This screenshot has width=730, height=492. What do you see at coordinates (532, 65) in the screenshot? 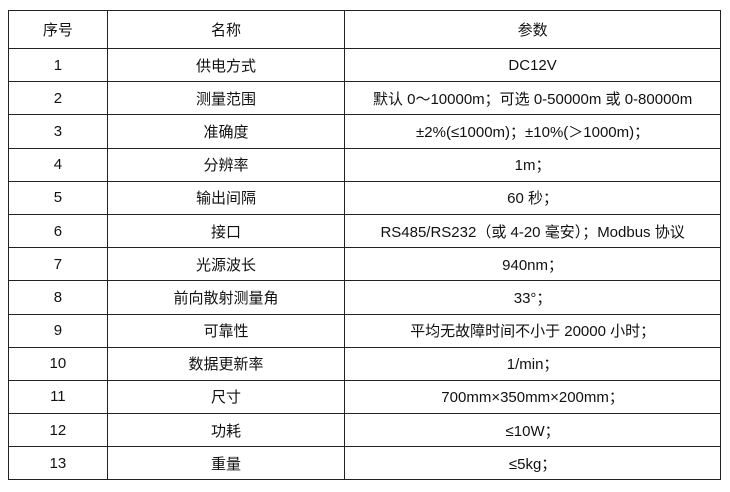
I see `cell-params: DC12V` at bounding box center [532, 65].